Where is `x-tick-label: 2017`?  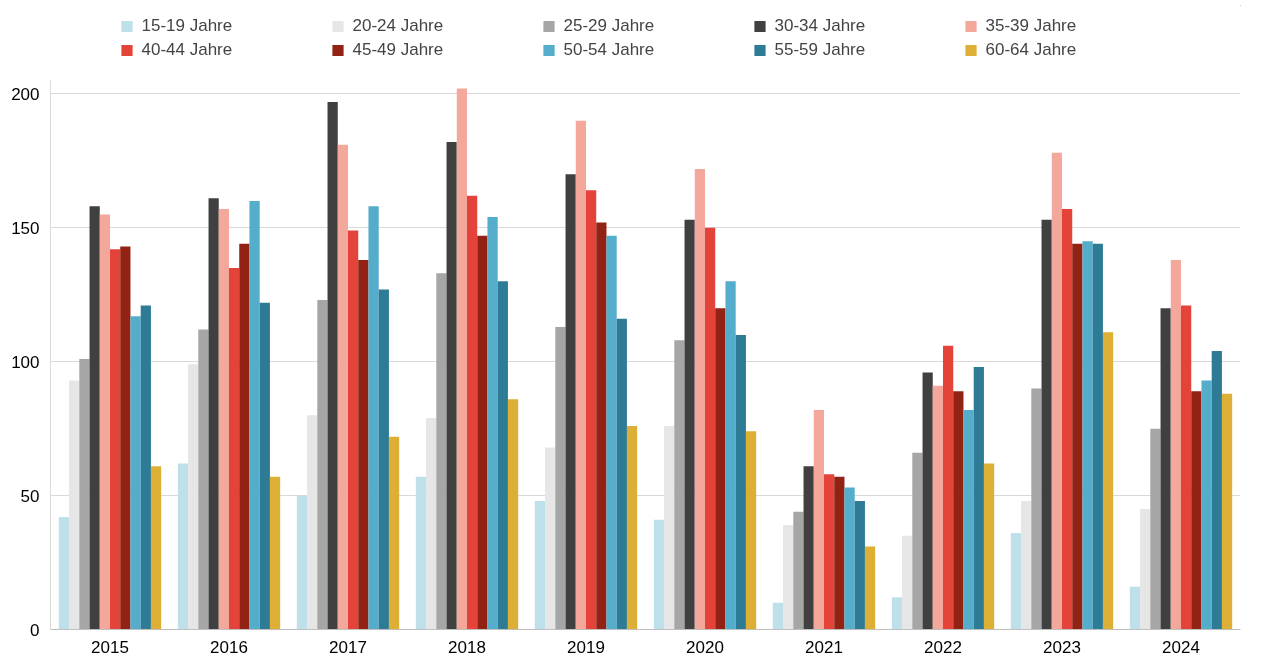
x-tick-label: 2017 is located at coordinates (348, 647).